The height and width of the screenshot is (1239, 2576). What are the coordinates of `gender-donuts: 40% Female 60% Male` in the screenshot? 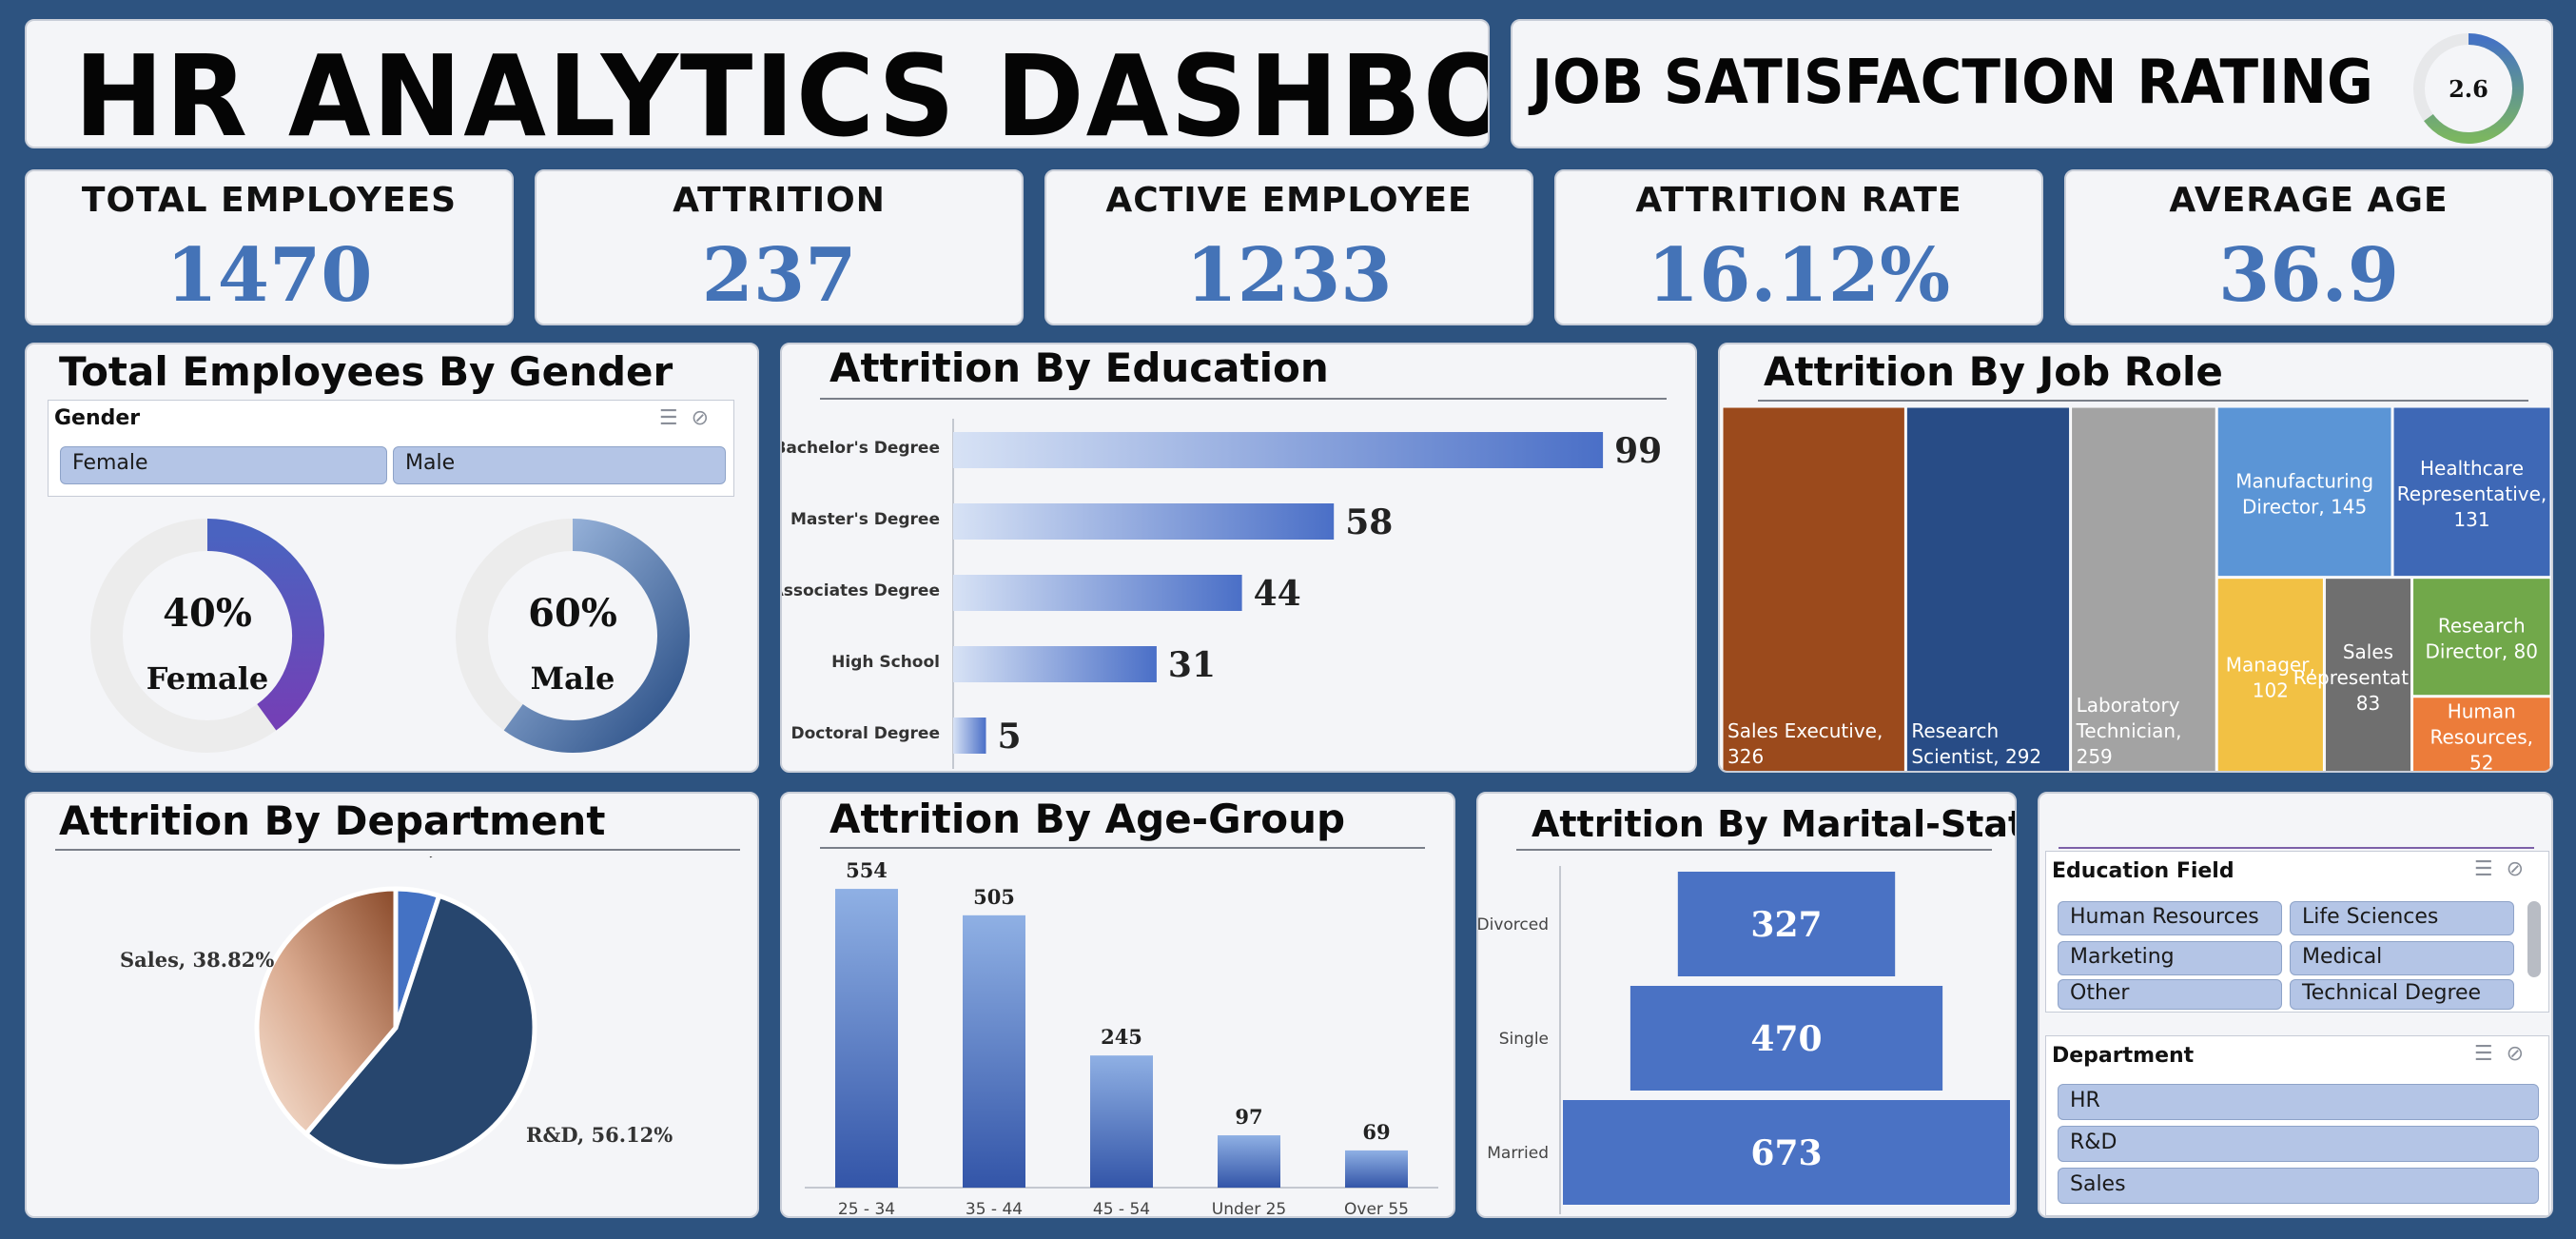 It's located at (390, 636).